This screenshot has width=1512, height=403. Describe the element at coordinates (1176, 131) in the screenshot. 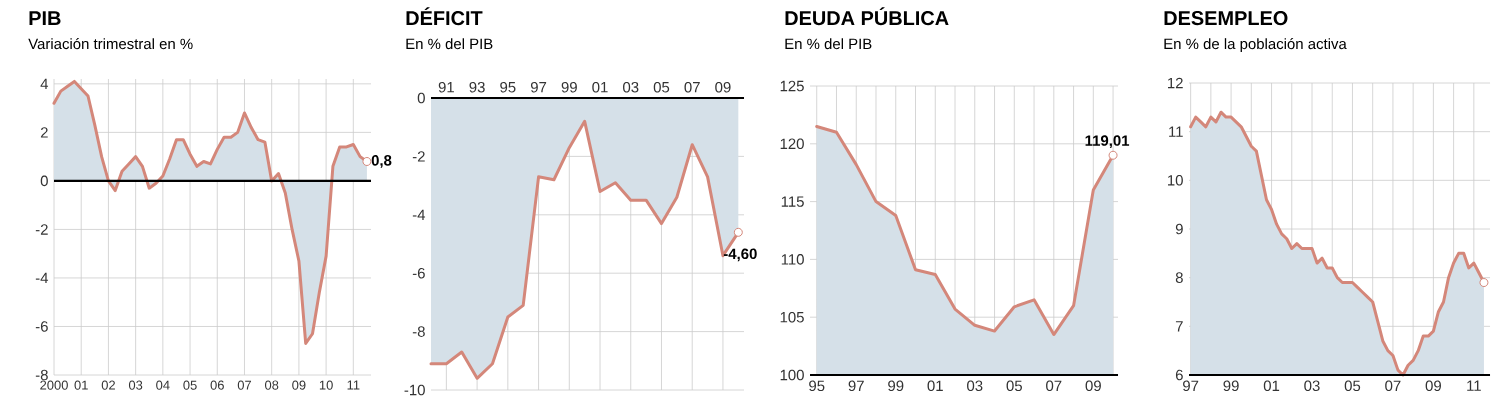

I see `y-tick-label: 11` at that location.